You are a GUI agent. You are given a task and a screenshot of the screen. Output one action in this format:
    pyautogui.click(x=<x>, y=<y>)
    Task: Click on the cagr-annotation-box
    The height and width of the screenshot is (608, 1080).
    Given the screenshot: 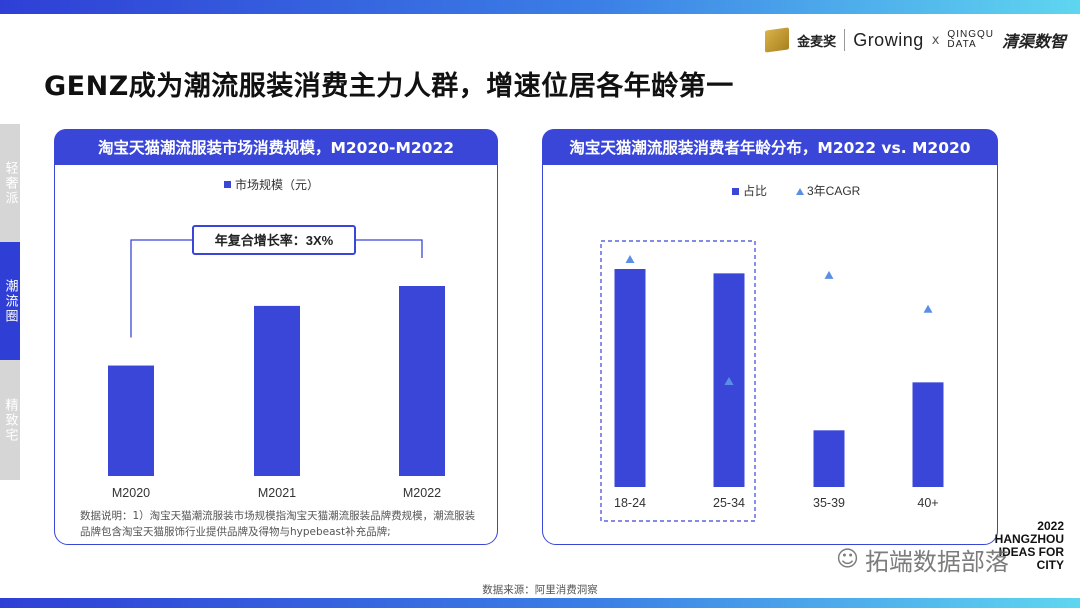 What is the action you would take?
    pyautogui.click(x=274, y=240)
    